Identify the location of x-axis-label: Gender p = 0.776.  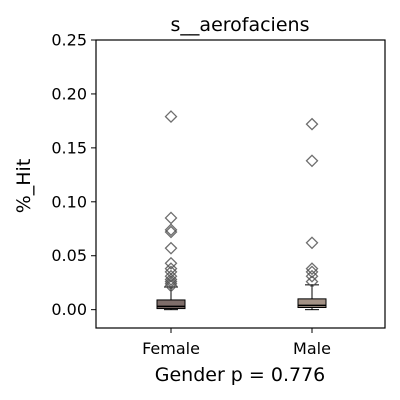
(240, 375).